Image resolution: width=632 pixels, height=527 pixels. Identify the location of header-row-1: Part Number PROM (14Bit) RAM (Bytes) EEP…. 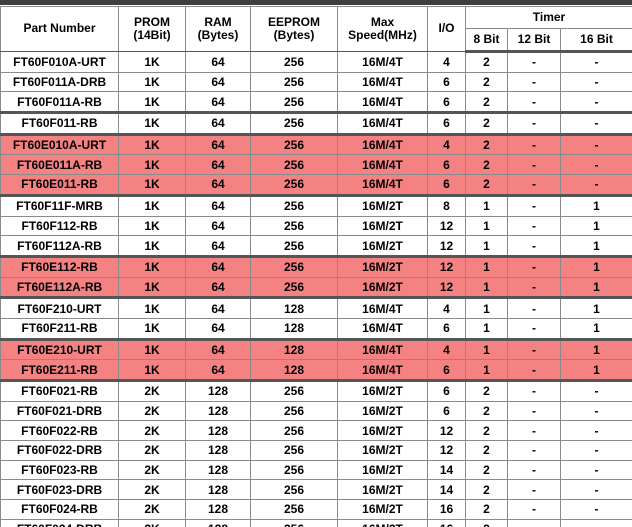
(316, 29).